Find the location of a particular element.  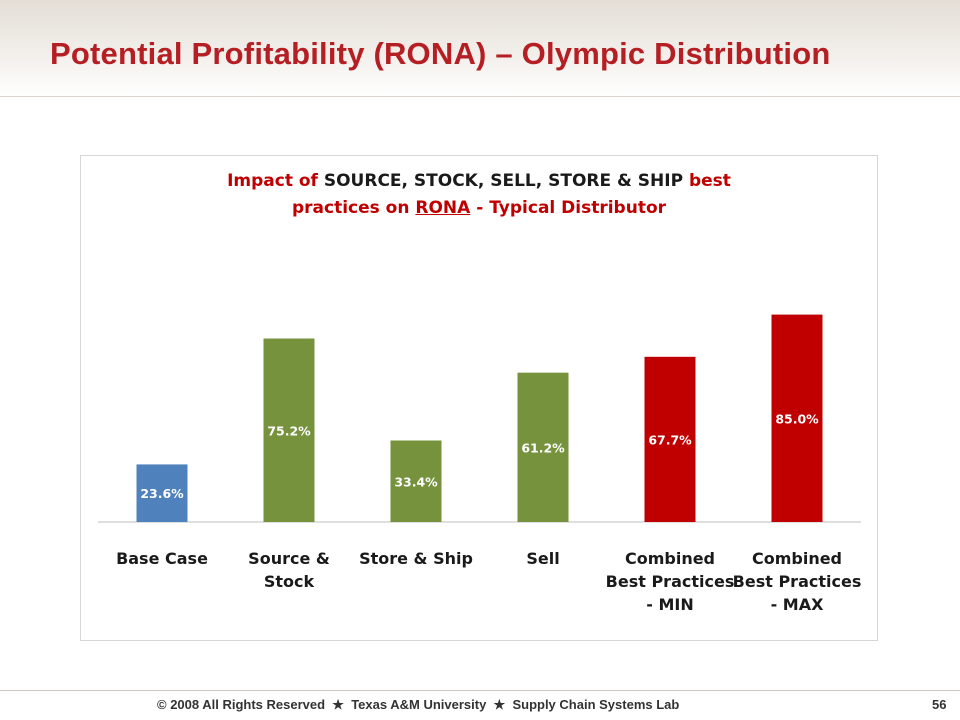

chart-title-part: practices on is located at coordinates (353, 208).